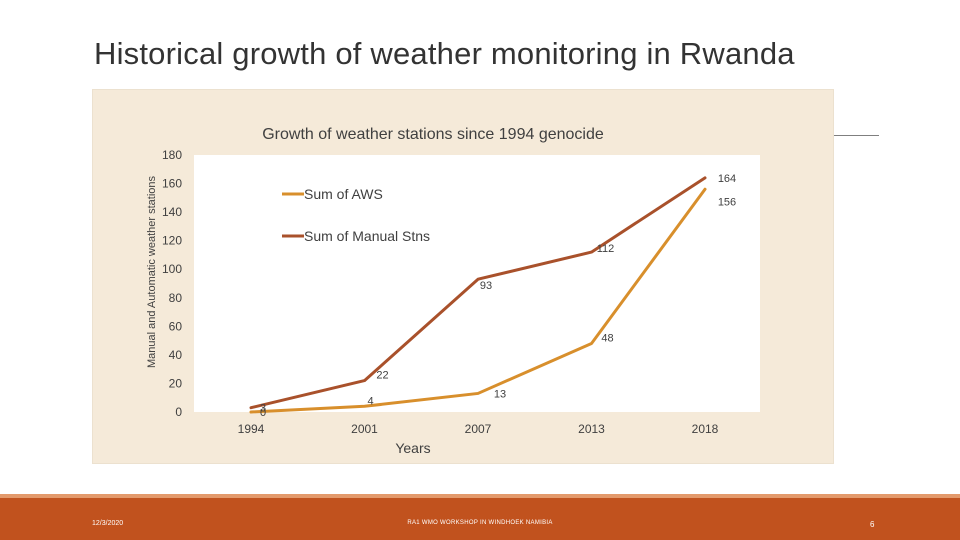  I want to click on data-label: 93, so click(486, 286).